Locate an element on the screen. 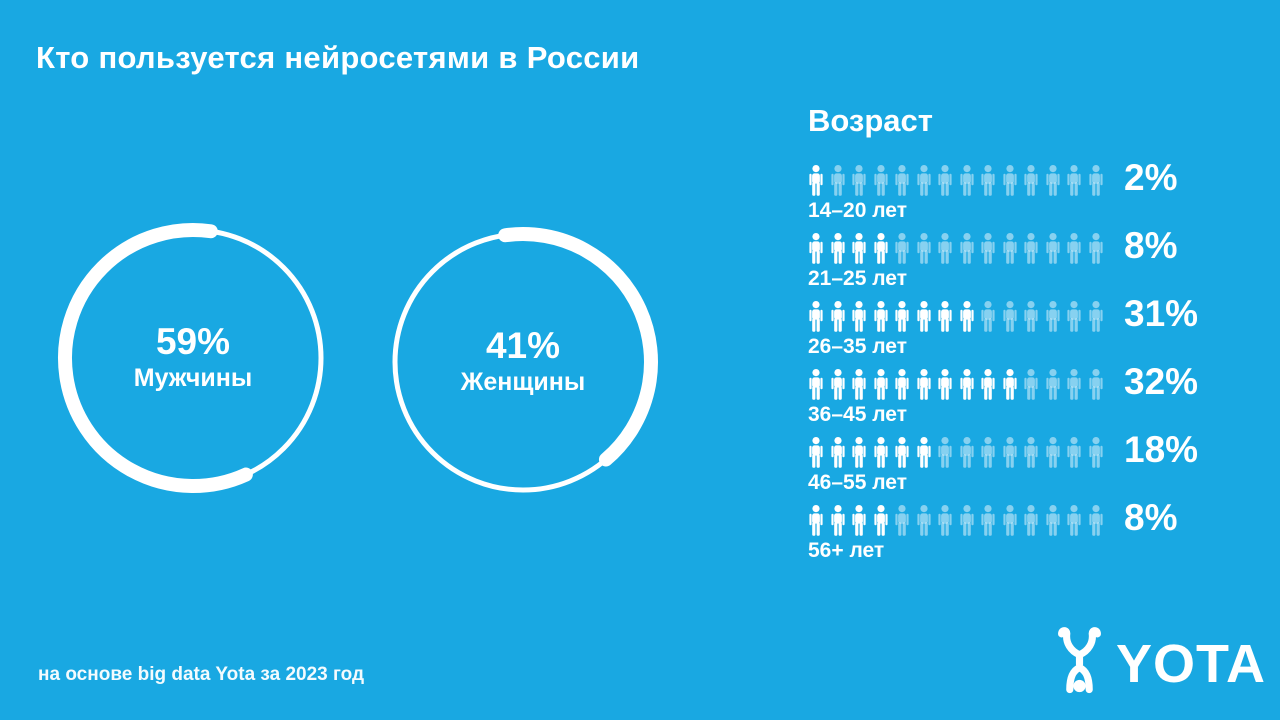 This screenshot has width=1280, height=720. age-percent: 32% is located at coordinates (1161, 381).